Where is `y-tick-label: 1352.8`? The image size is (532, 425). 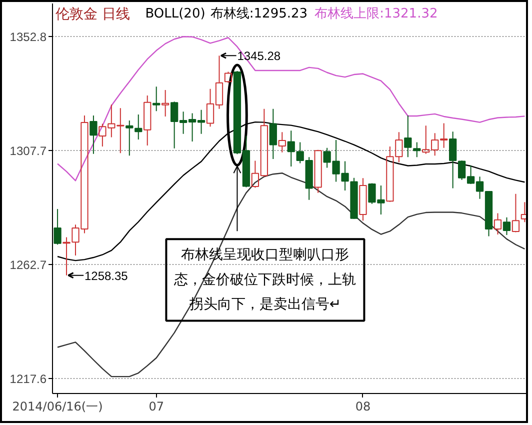
y-tick-label: 1352.8 is located at coordinates (28, 37).